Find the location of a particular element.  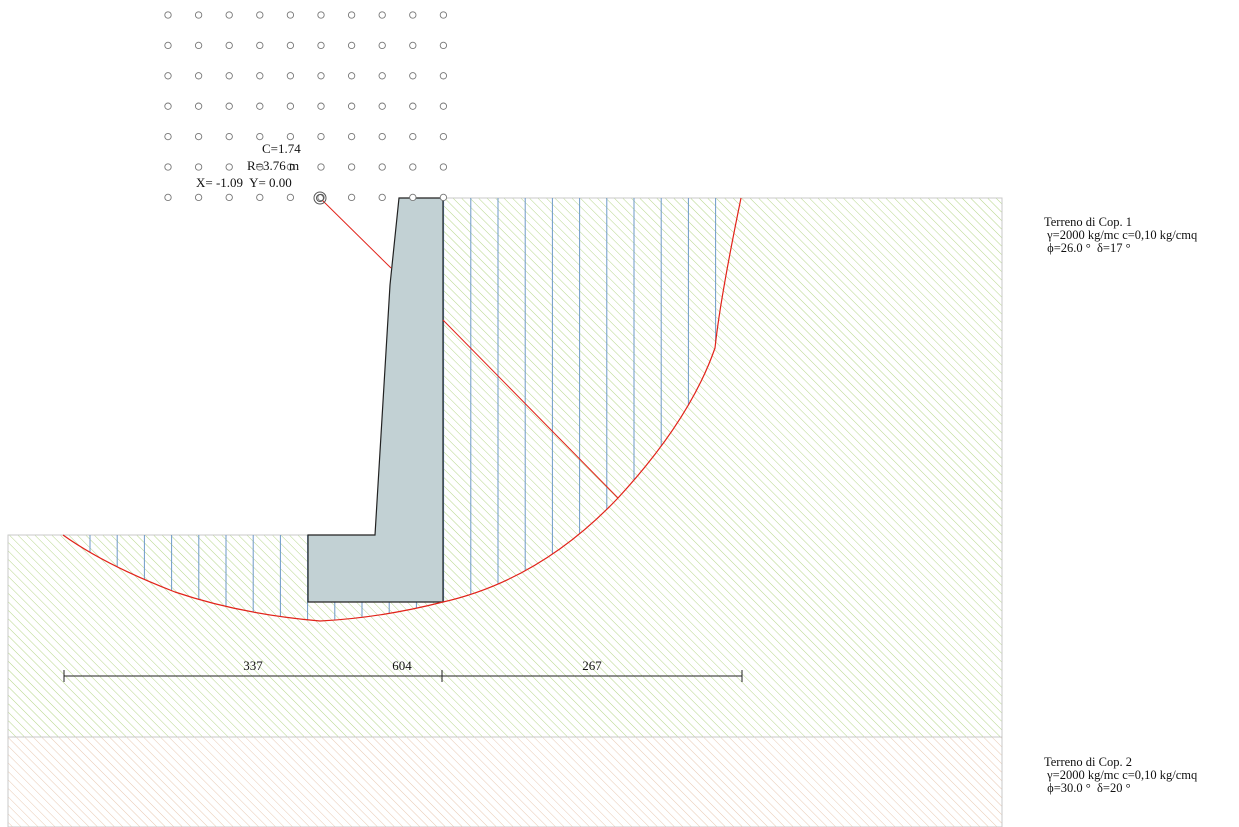

soil-2-props-b: ϕ=30.0 ° δ=20 ° is located at coordinates (1087, 788).